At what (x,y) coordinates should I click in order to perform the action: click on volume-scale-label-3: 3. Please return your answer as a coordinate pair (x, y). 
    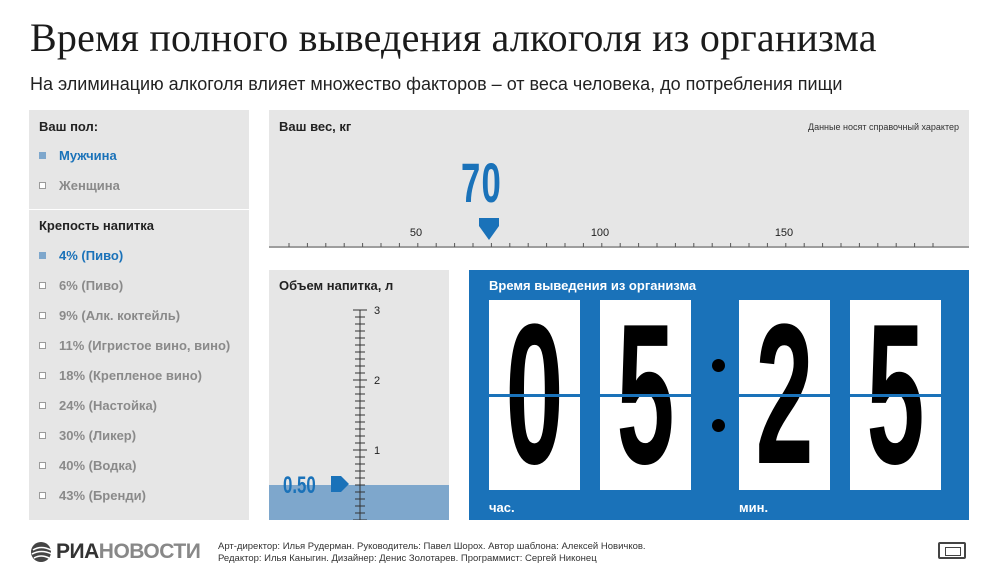
    Looking at the image, I should click on (377, 311).